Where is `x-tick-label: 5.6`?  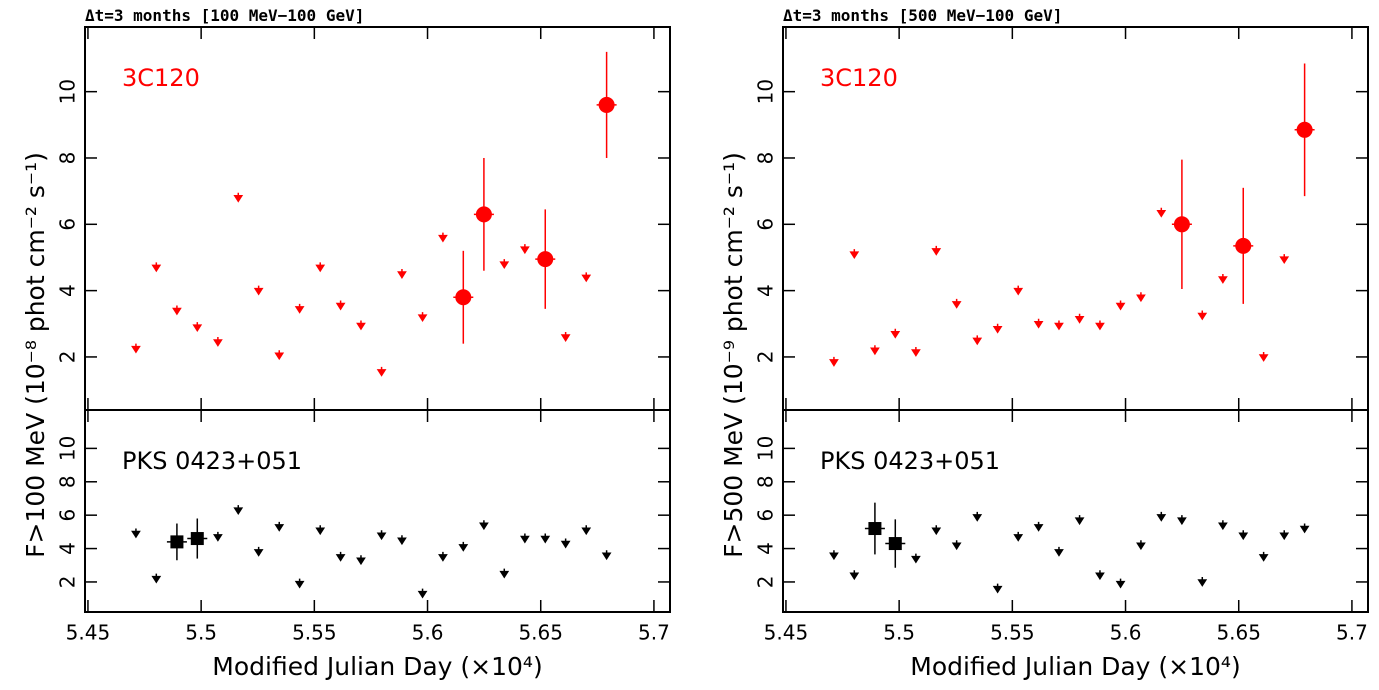
x-tick-label: 5.6 is located at coordinates (1126, 633).